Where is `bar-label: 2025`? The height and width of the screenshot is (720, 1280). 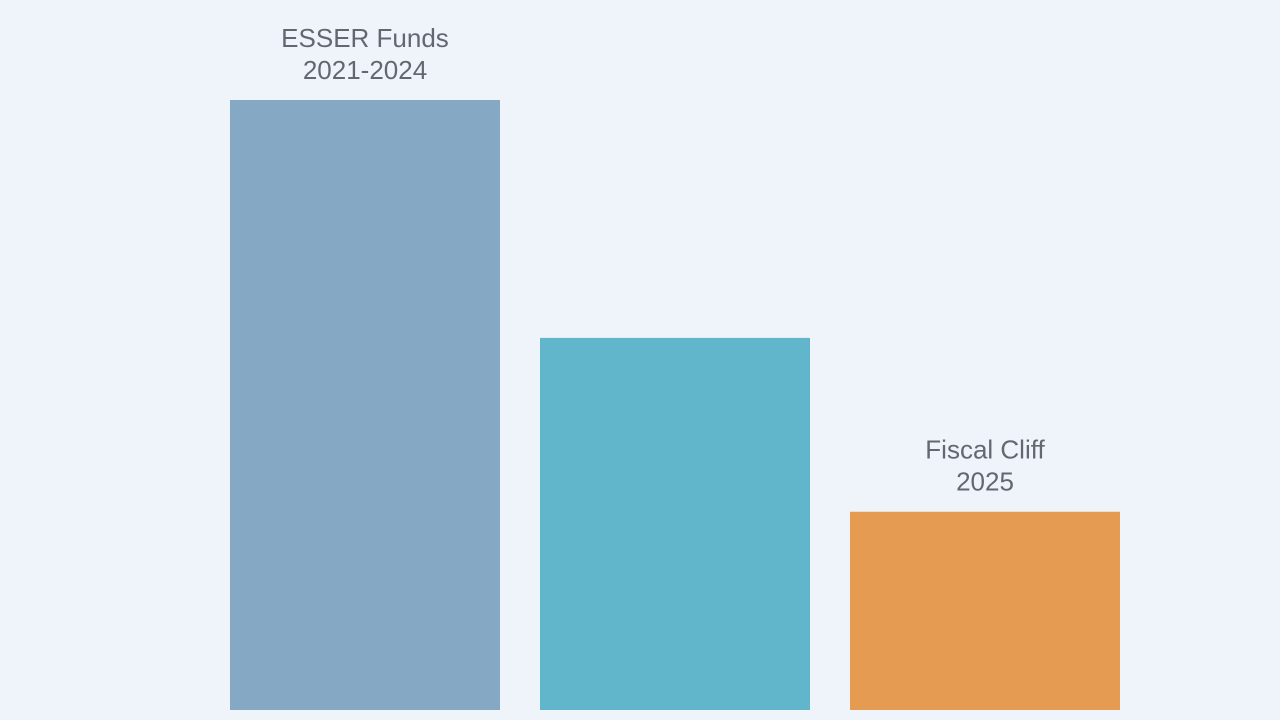
bar-label: 2025 is located at coordinates (985, 482).